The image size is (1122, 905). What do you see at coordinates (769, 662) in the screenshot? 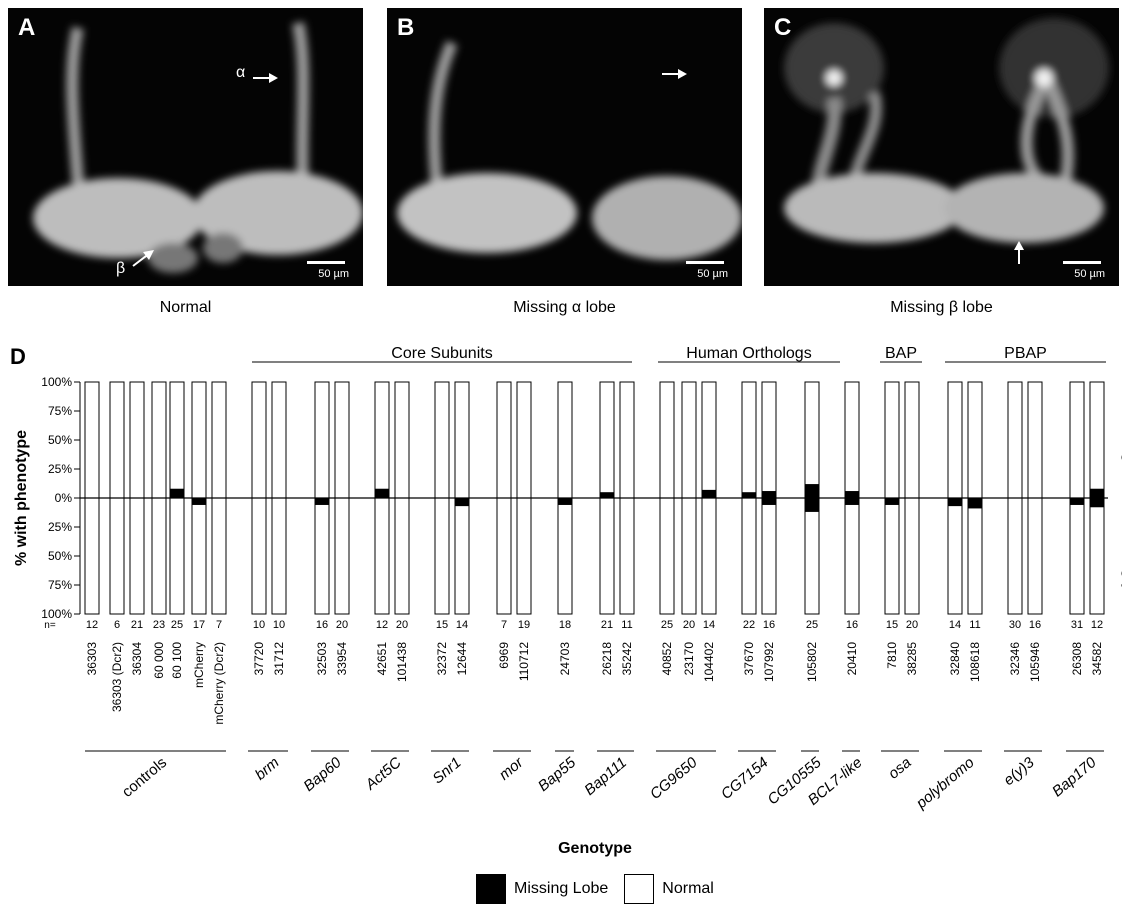
I see `line-label: 107992` at bounding box center [769, 662].